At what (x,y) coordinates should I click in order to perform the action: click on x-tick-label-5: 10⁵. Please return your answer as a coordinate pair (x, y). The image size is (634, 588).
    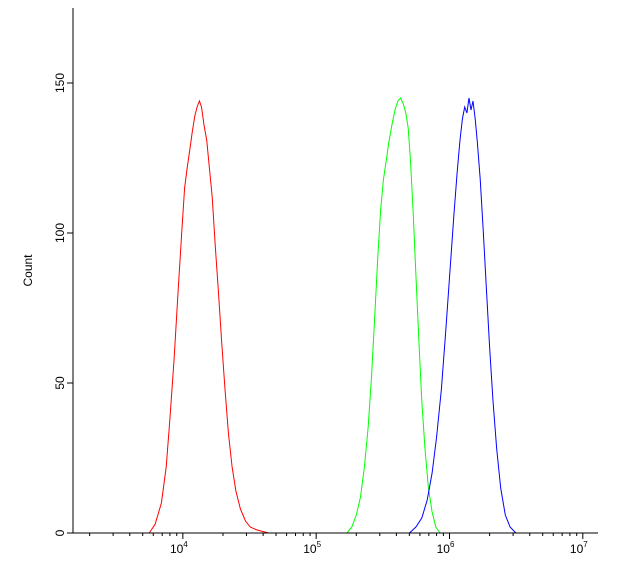
    Looking at the image, I should click on (312, 548).